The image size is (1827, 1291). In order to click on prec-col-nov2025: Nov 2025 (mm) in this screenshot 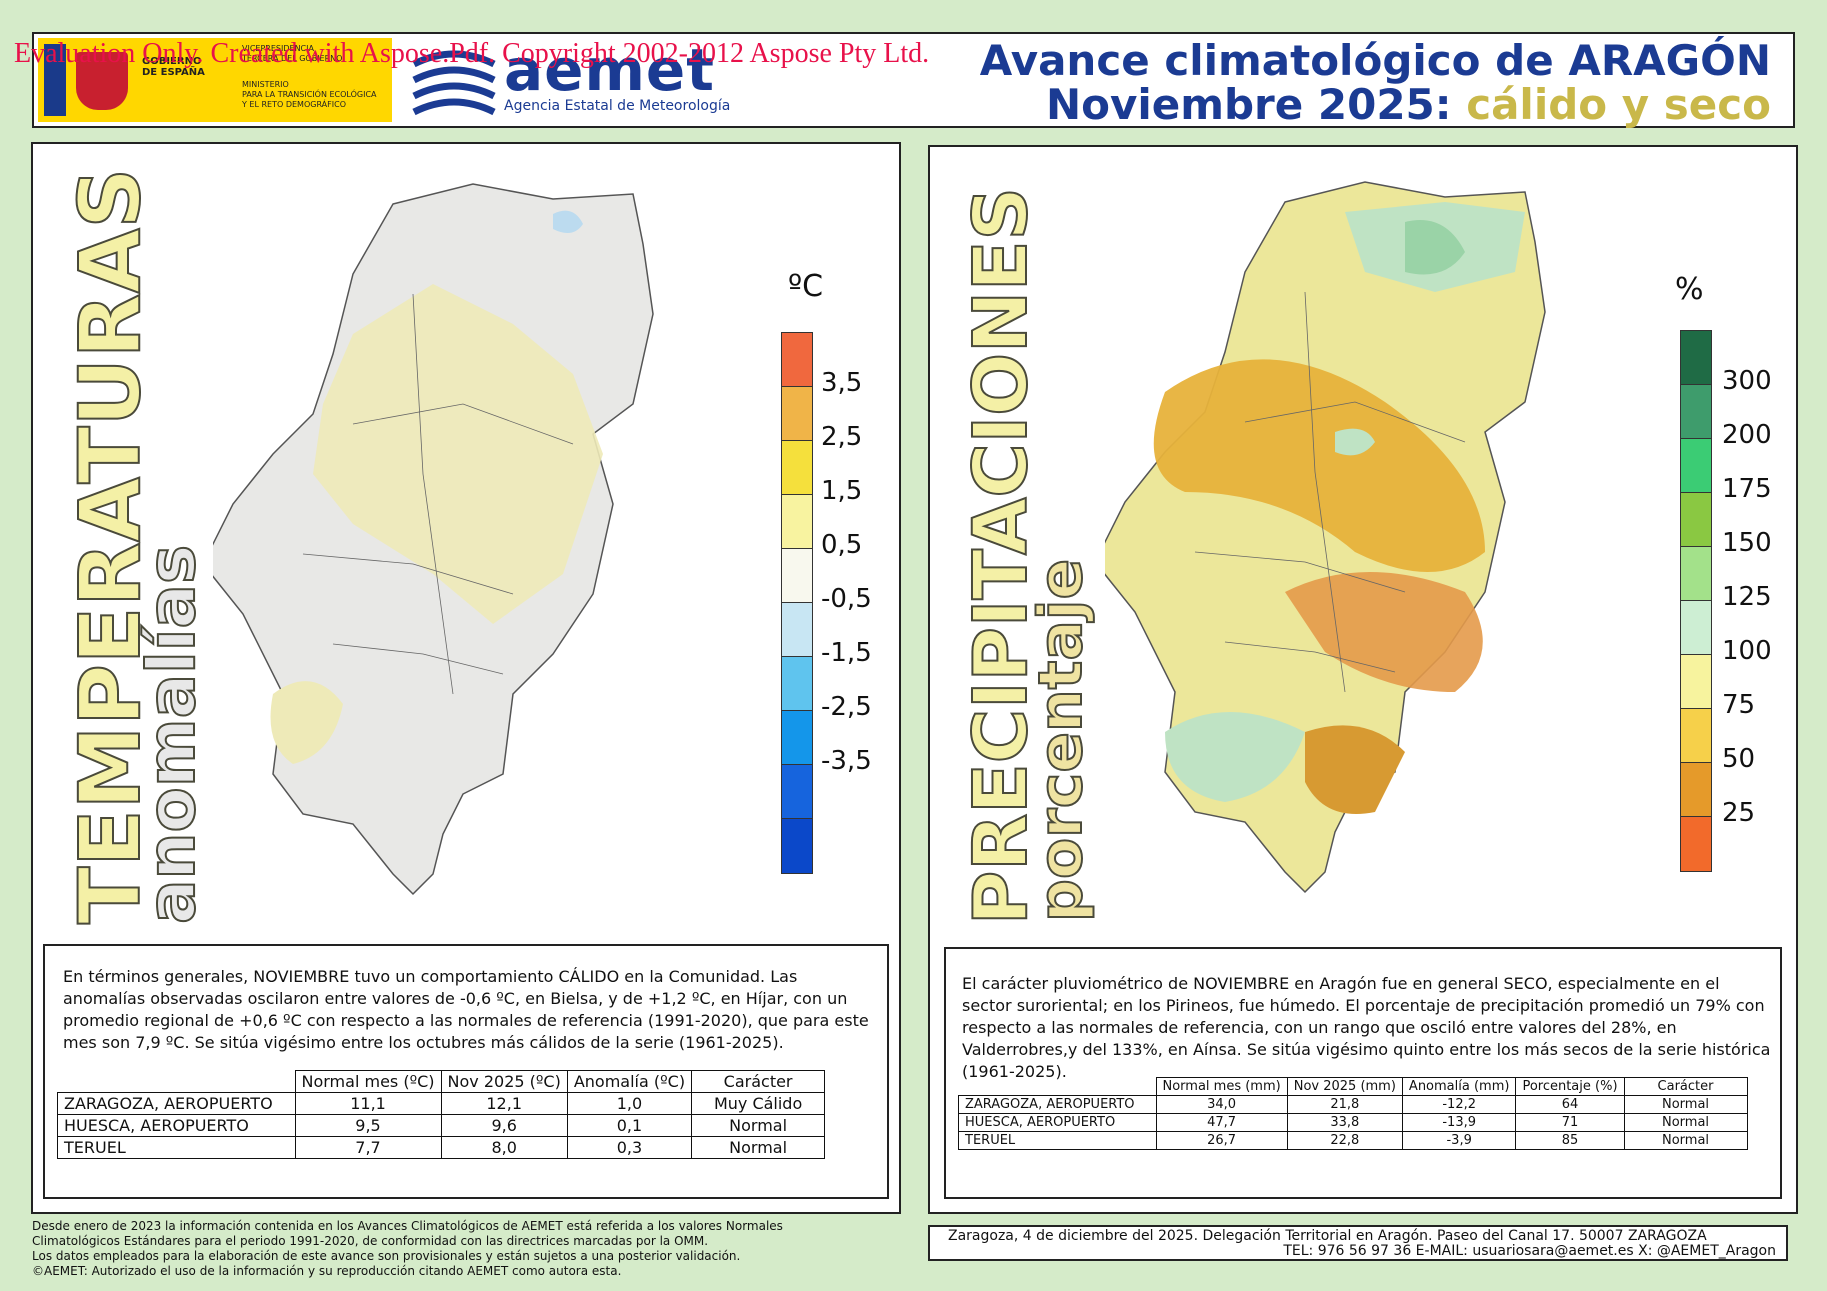, I will do `click(1344, 1086)`.